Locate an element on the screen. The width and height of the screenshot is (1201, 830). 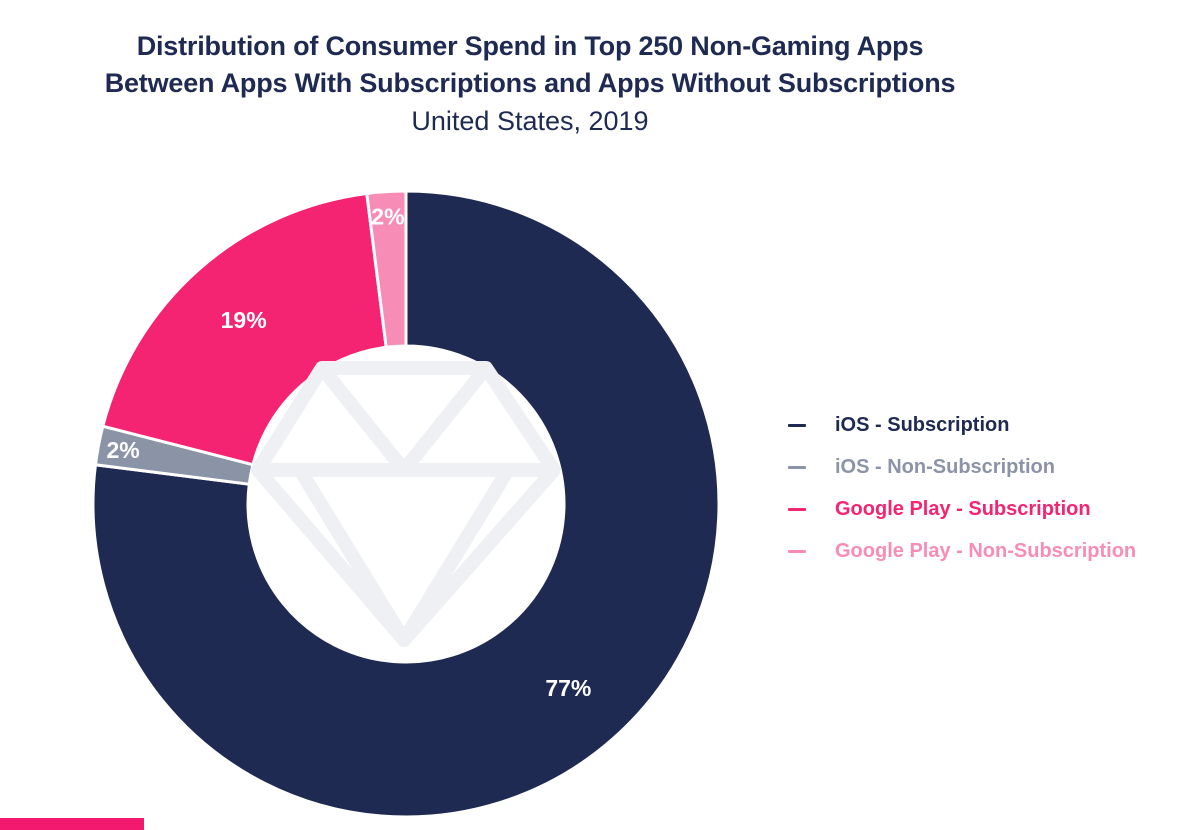
diamond-watermark-icon is located at coordinates (406, 504).